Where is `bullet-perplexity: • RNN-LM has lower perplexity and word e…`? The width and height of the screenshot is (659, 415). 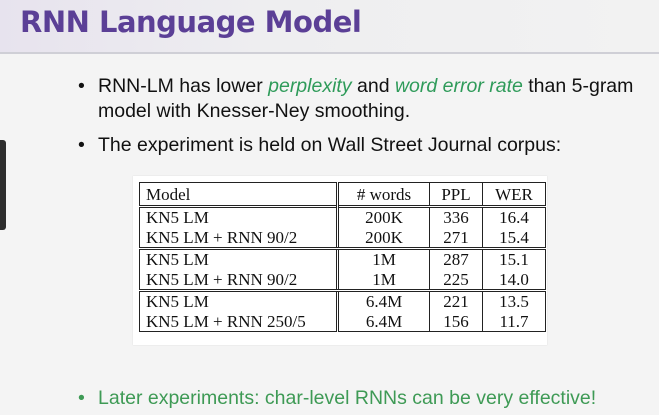 bullet-perplexity: • RNN-LM has lower perplexity and word e… is located at coordinates (368, 99).